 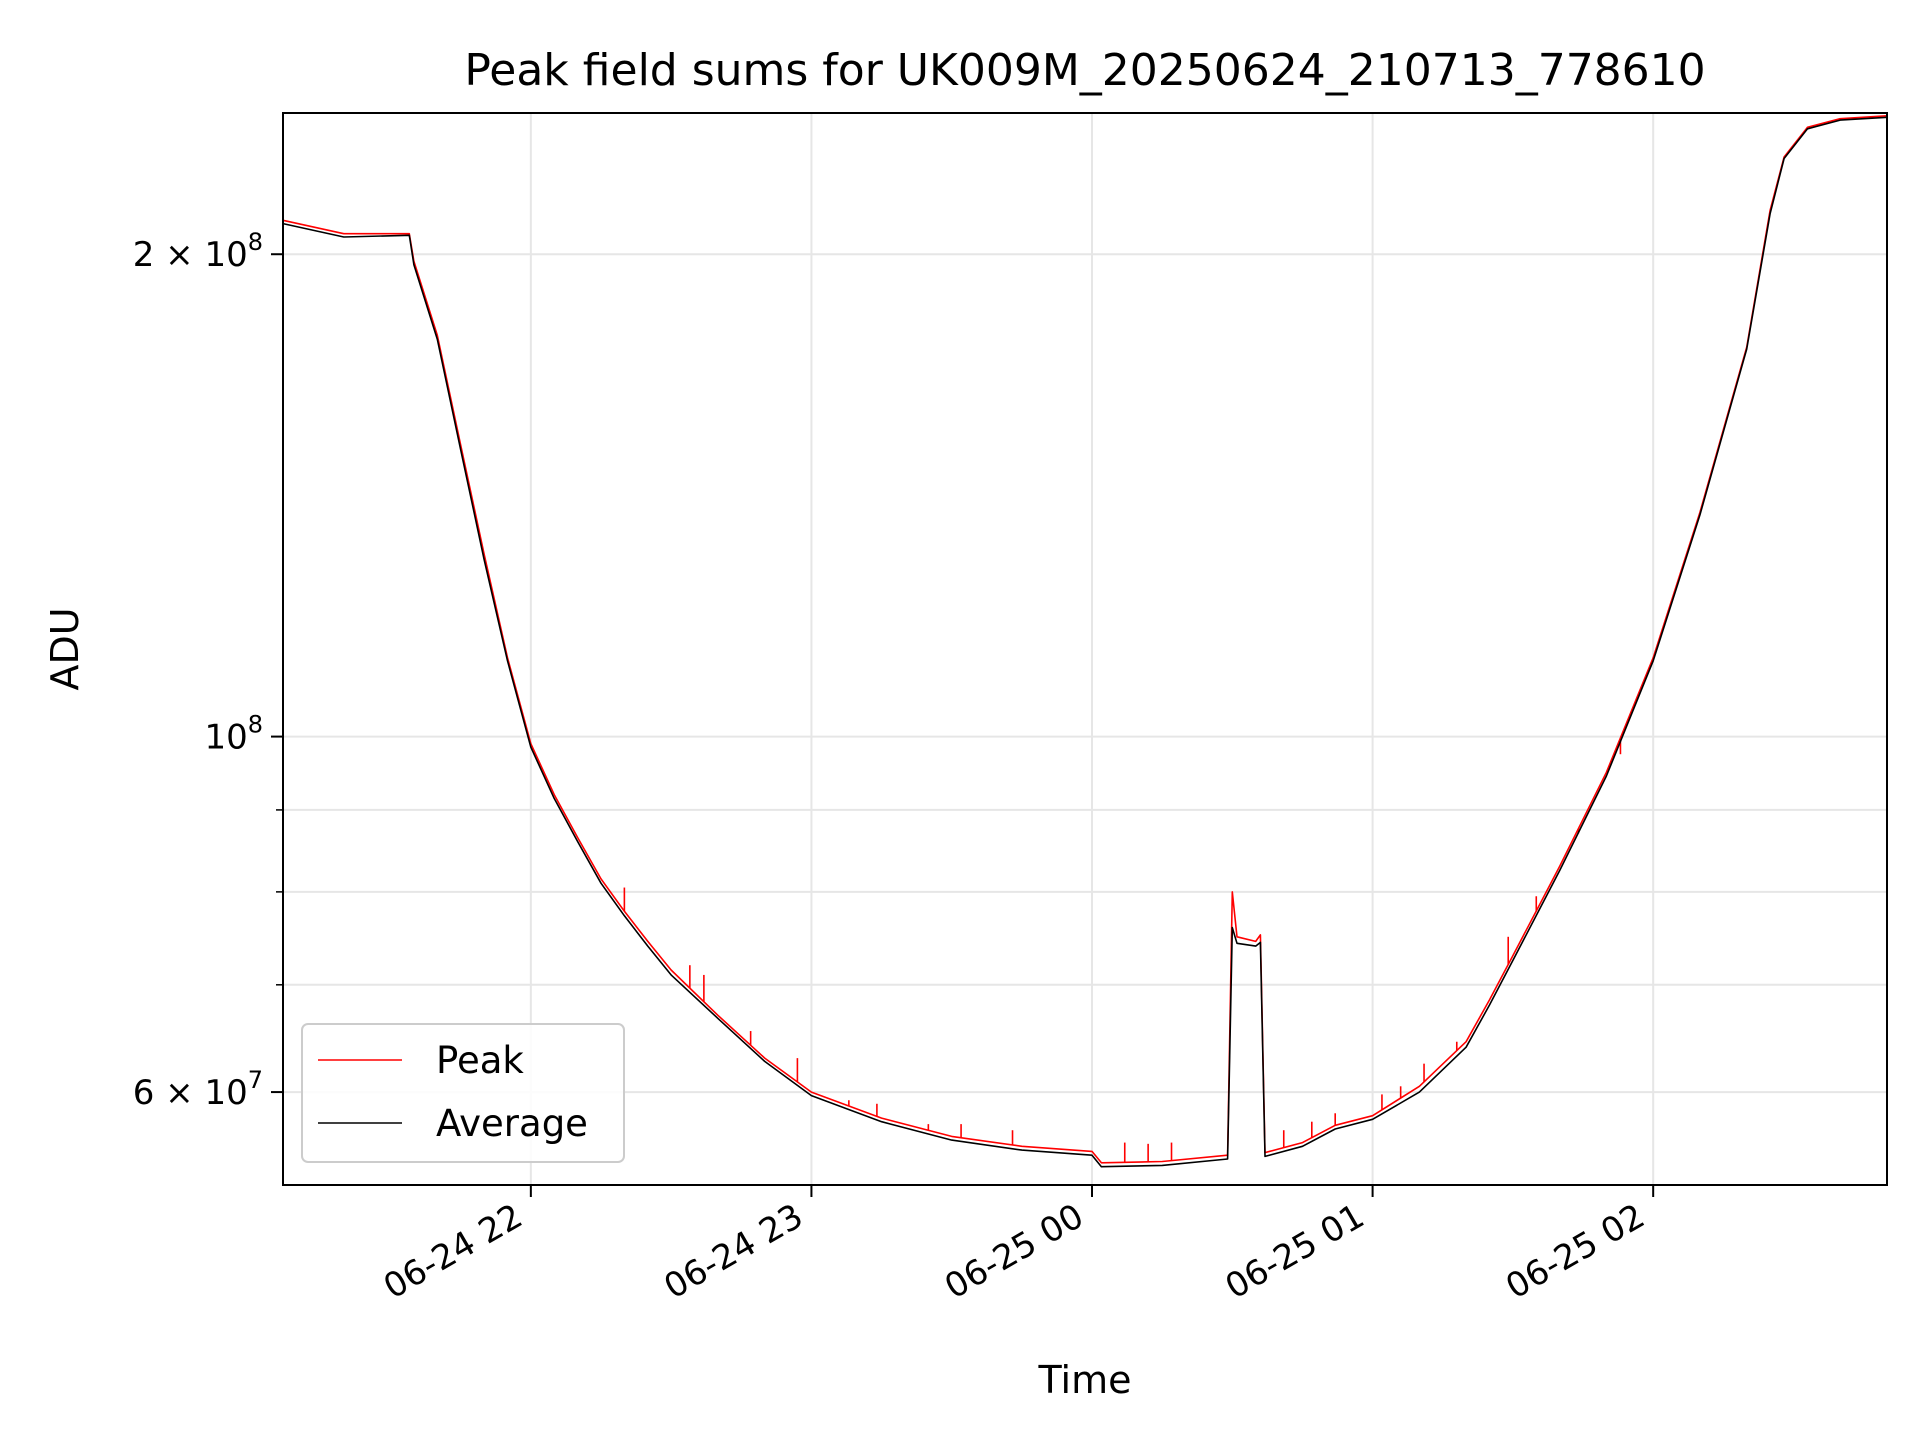 What do you see at coordinates (198, 251) in the screenshot?
I see `y-tick-label: 2 × 108` at bounding box center [198, 251].